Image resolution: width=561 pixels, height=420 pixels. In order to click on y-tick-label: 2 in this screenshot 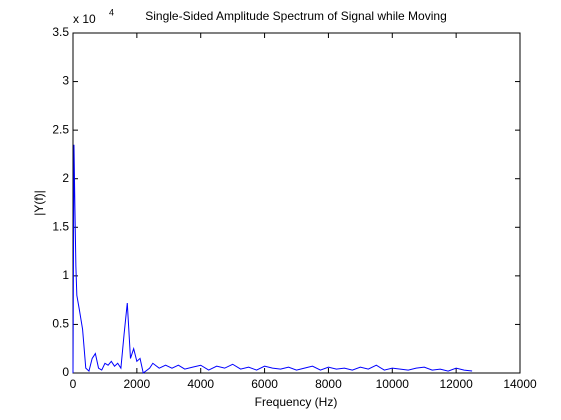, I will do `click(65, 178)`.